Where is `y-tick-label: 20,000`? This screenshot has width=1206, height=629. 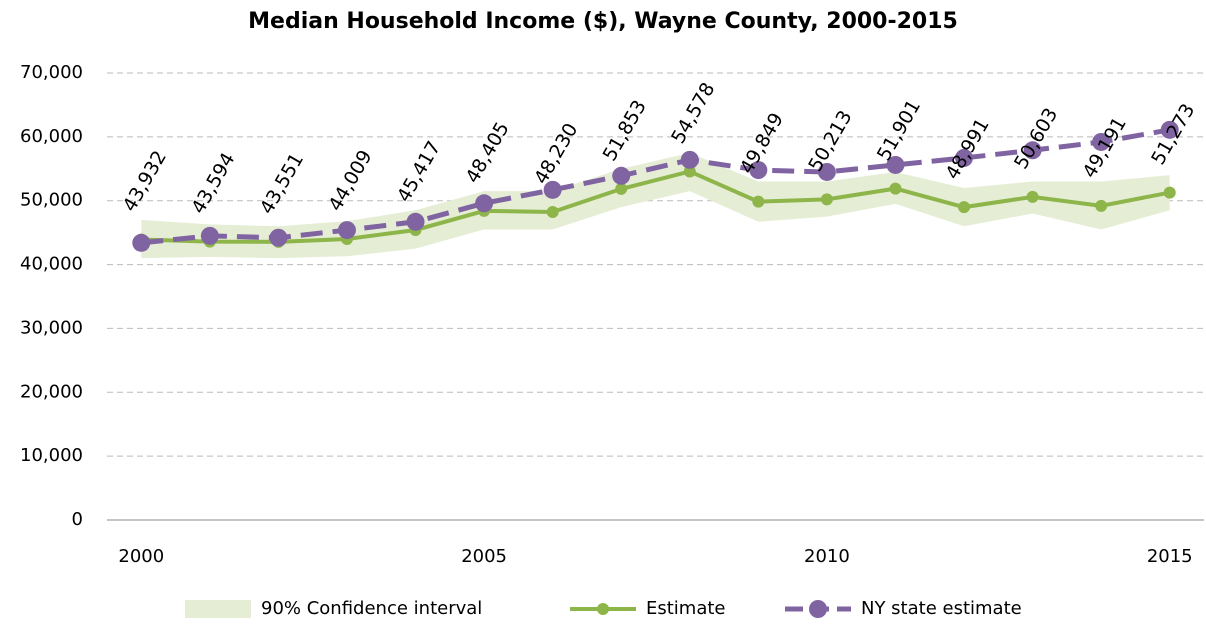 y-tick-label: 20,000 is located at coordinates (51, 391).